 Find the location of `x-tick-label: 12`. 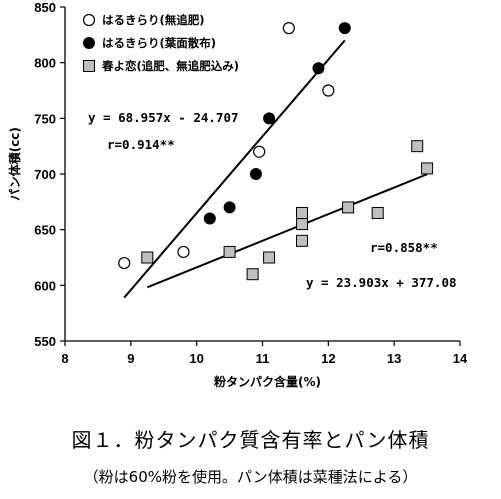

x-tick-label: 12 is located at coordinates (328, 358).